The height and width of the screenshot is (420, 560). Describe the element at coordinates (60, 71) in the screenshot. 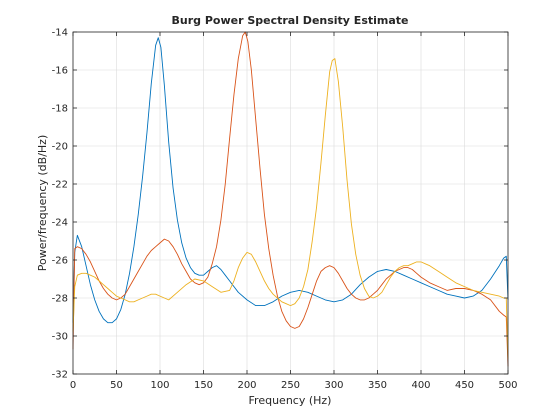

I see `y-tick-label: -16` at that location.